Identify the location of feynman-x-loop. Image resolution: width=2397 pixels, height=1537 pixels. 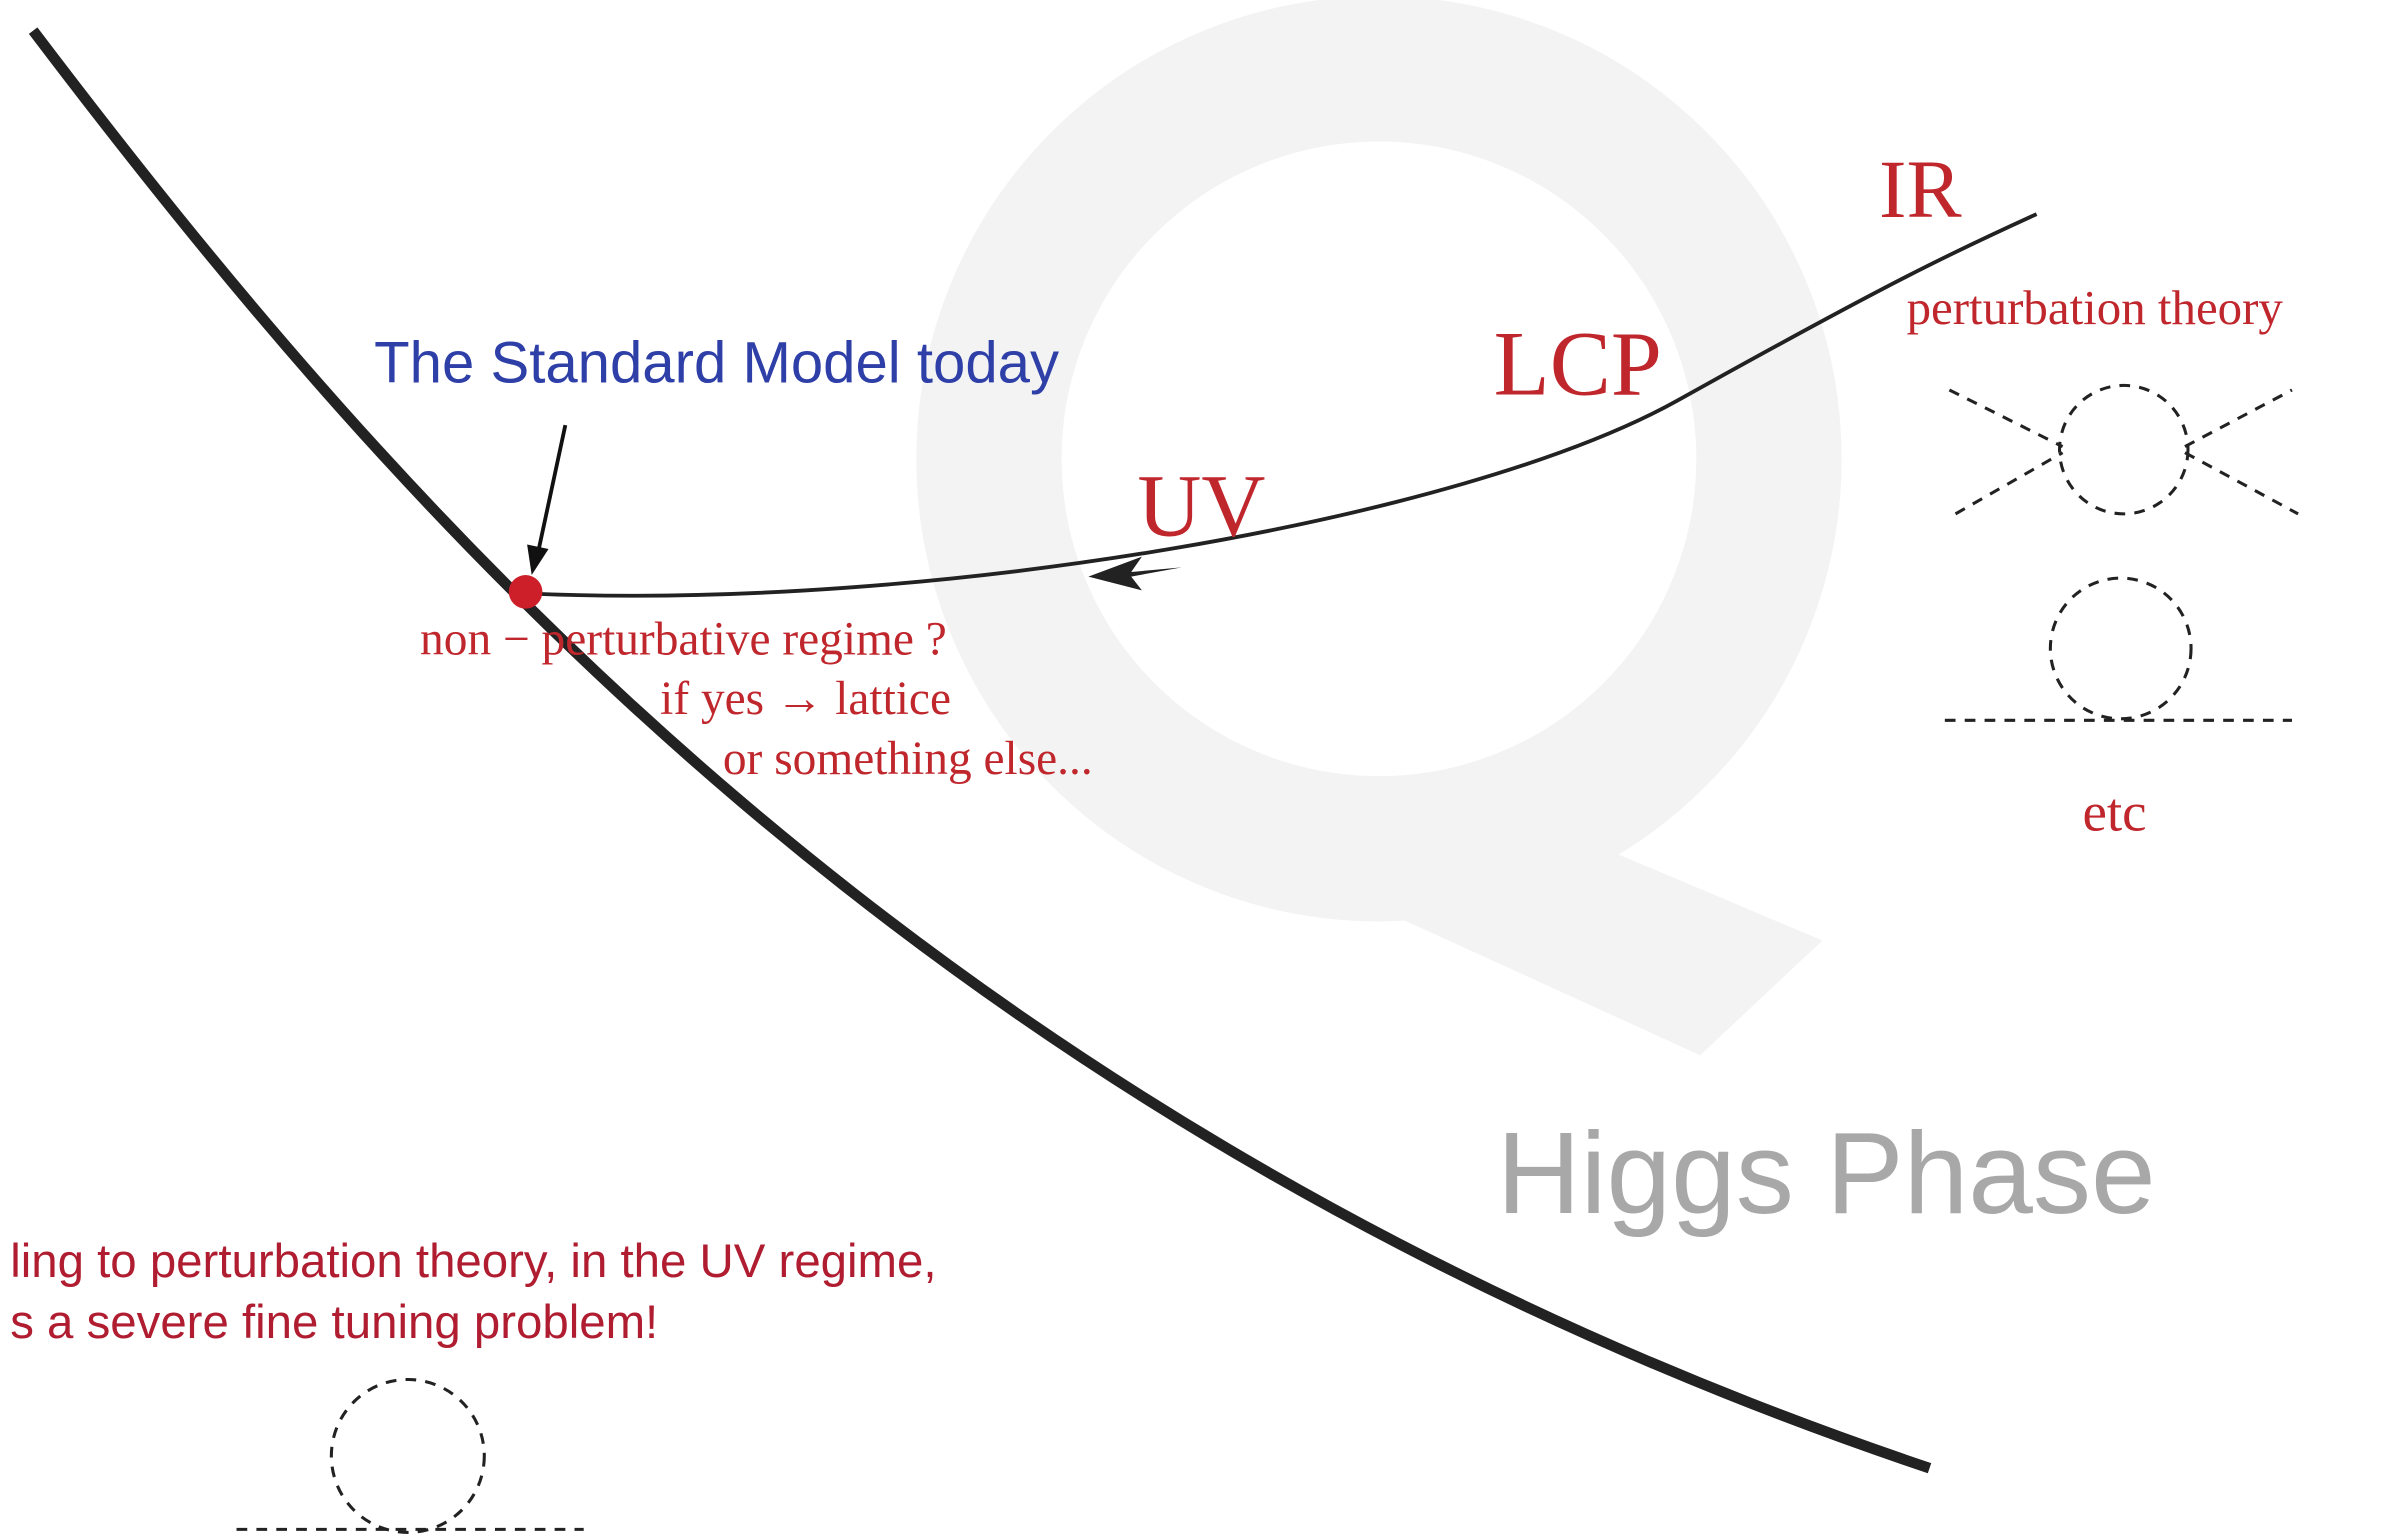
(2123, 449).